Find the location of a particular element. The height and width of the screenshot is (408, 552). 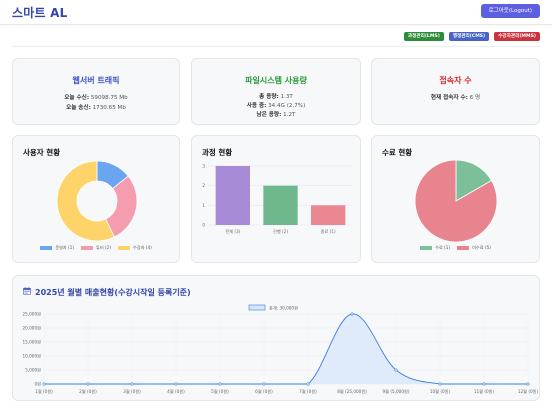

course-ytick-2: 2 is located at coordinates (203, 185).